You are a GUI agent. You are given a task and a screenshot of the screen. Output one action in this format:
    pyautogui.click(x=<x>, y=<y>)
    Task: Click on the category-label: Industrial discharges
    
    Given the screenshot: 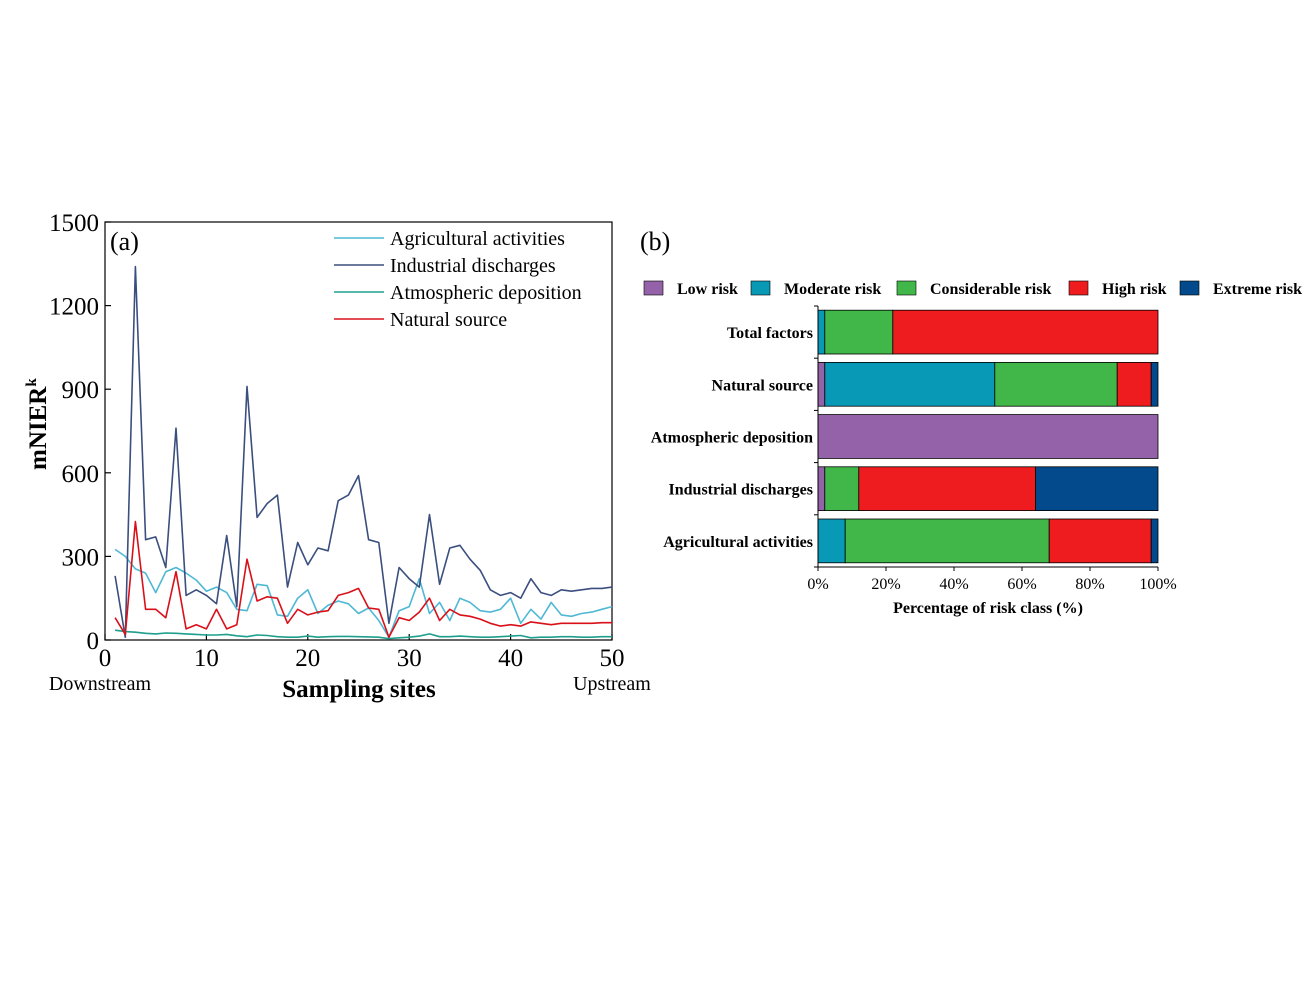 What is the action you would take?
    pyautogui.click(x=741, y=490)
    